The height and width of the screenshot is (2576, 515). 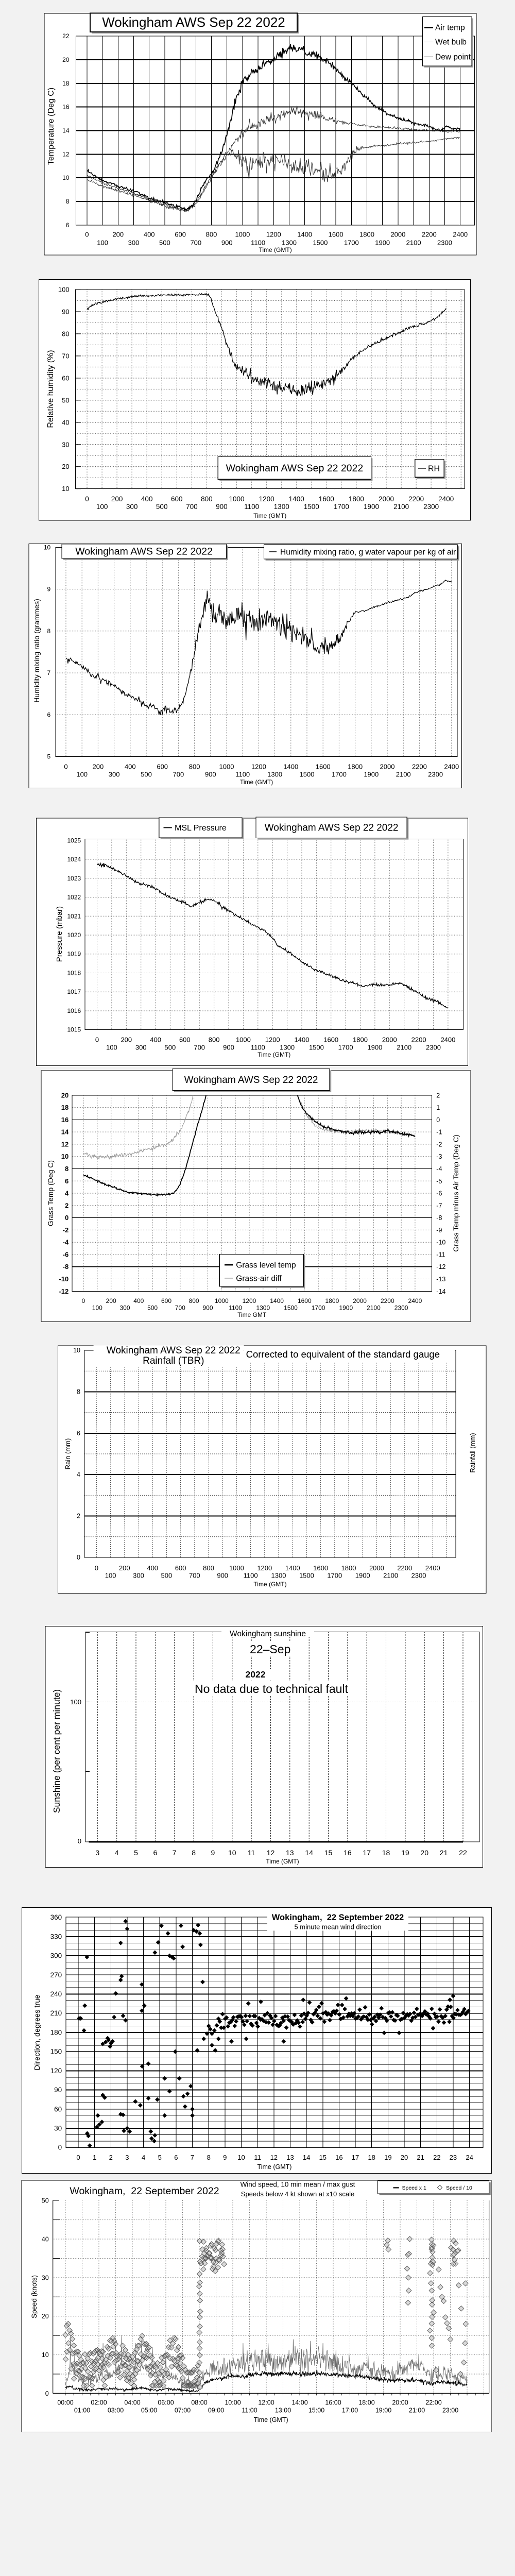 I want to click on svg-text: No data due to technical fault, so click(x=272, y=1689).